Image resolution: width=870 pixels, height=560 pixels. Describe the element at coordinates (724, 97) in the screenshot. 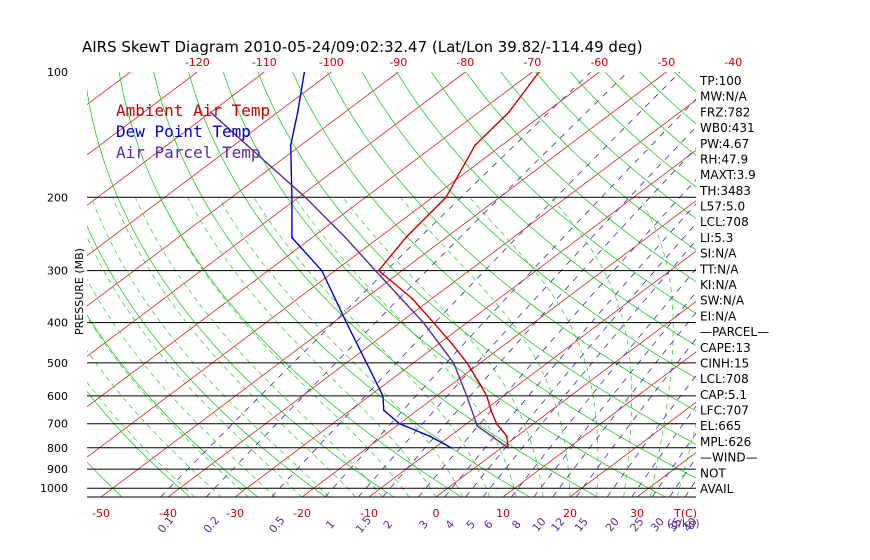

I see `index-entry: MW:N/A` at that location.